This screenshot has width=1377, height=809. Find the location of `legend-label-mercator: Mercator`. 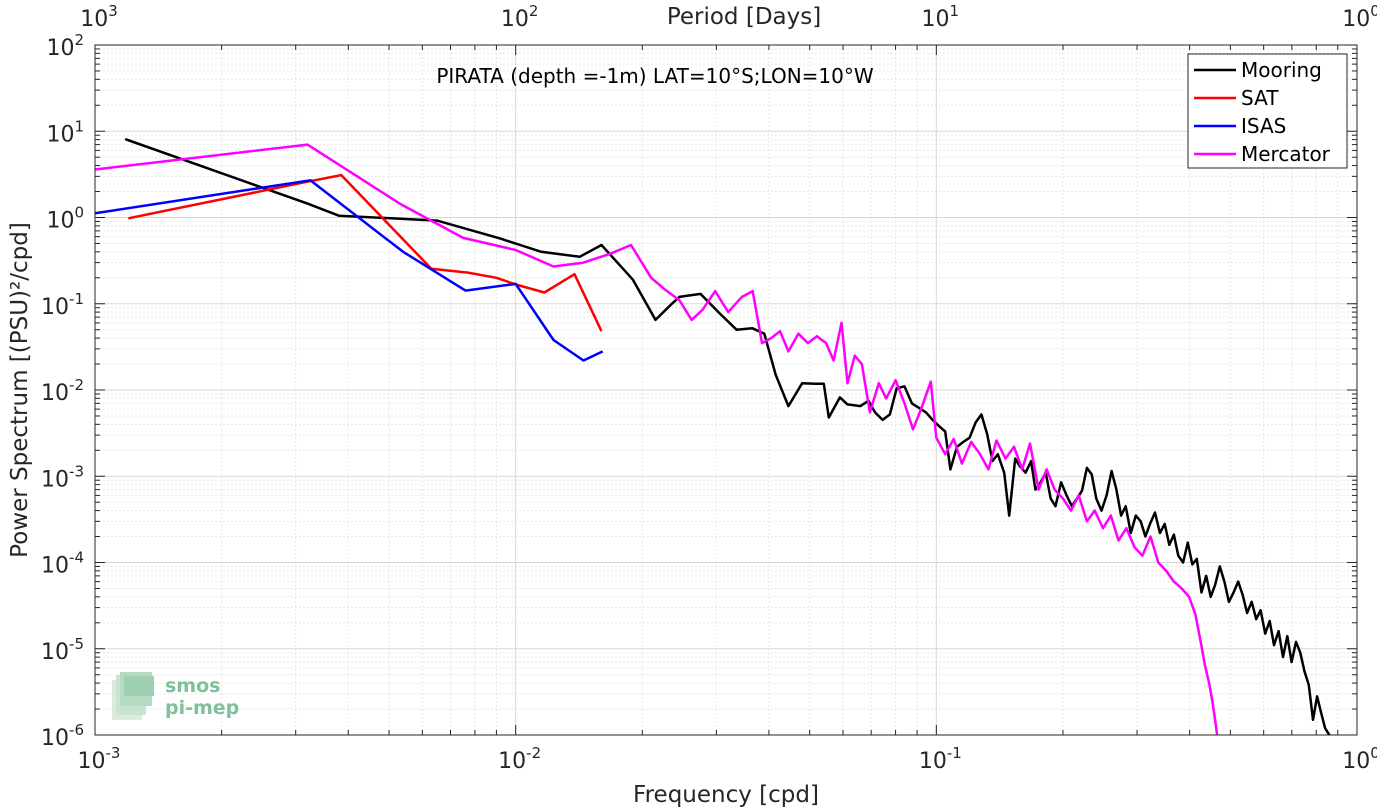

legend-label-mercator: Mercator is located at coordinates (1286, 154).